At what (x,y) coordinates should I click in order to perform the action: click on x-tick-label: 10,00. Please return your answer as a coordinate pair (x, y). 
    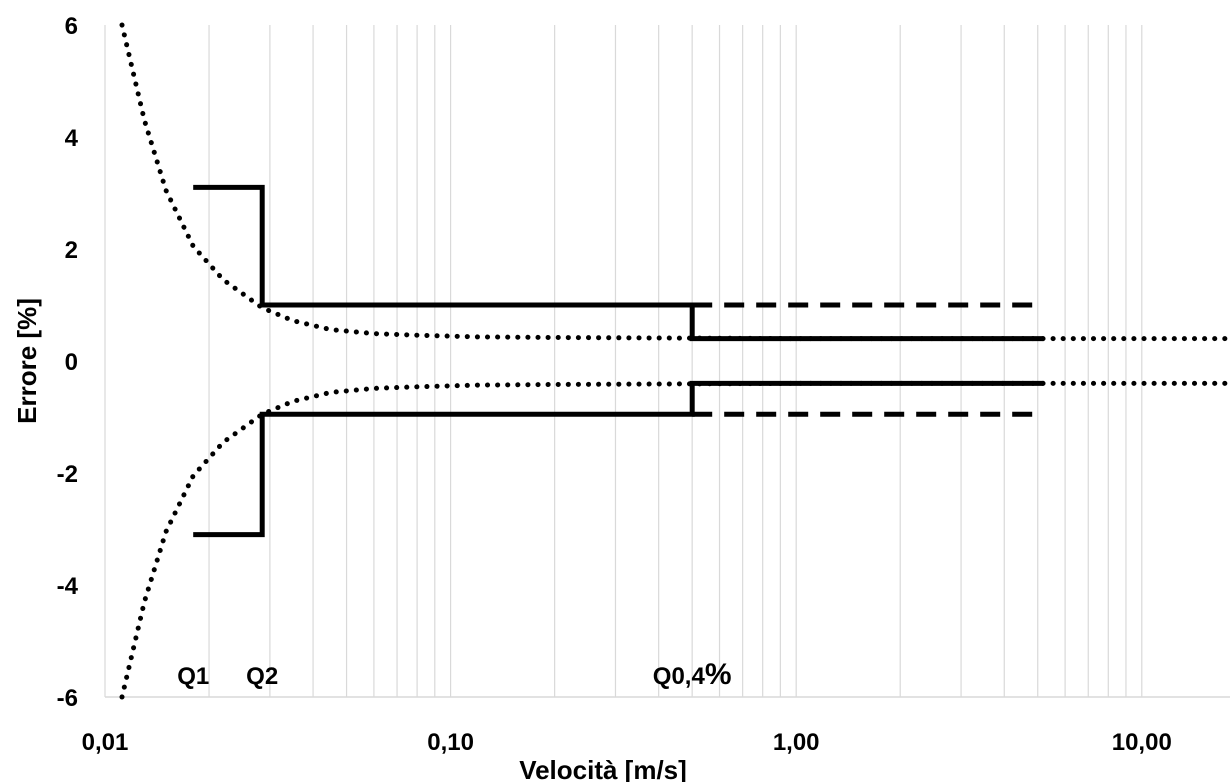
    Looking at the image, I should click on (1142, 742).